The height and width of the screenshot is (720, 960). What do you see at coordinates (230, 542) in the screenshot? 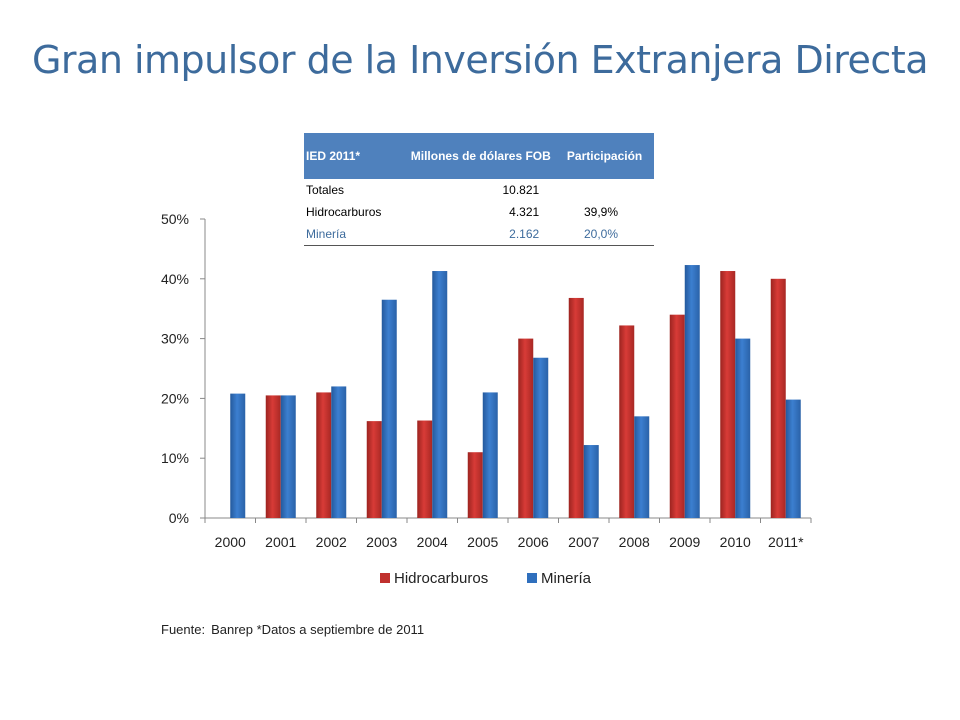
I see `x-tick-label: 2000` at bounding box center [230, 542].